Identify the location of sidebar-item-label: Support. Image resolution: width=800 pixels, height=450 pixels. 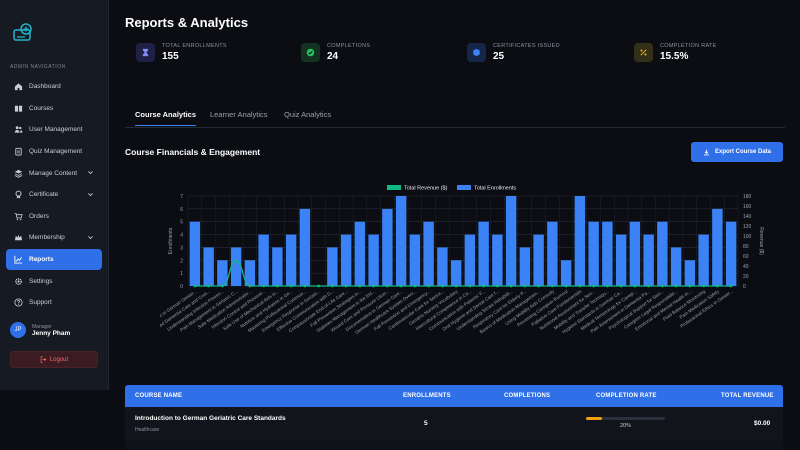
(40, 303).